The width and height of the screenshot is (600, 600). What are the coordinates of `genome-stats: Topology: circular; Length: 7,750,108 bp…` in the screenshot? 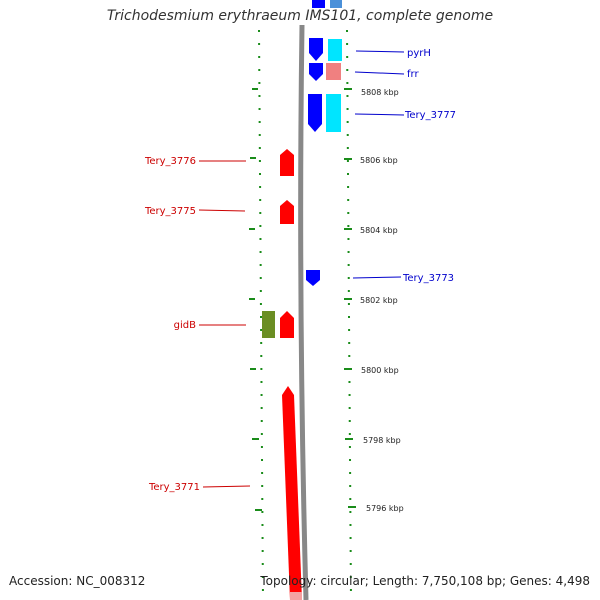 It's located at (425, 581).